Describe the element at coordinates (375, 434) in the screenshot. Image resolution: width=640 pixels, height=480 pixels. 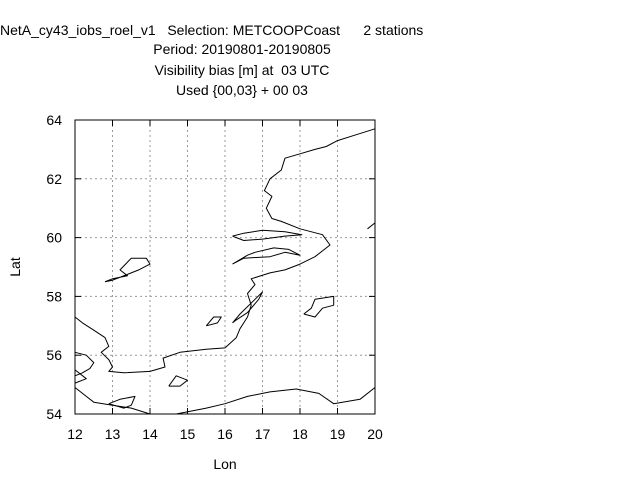
I see `x-tick-label: 20` at that location.